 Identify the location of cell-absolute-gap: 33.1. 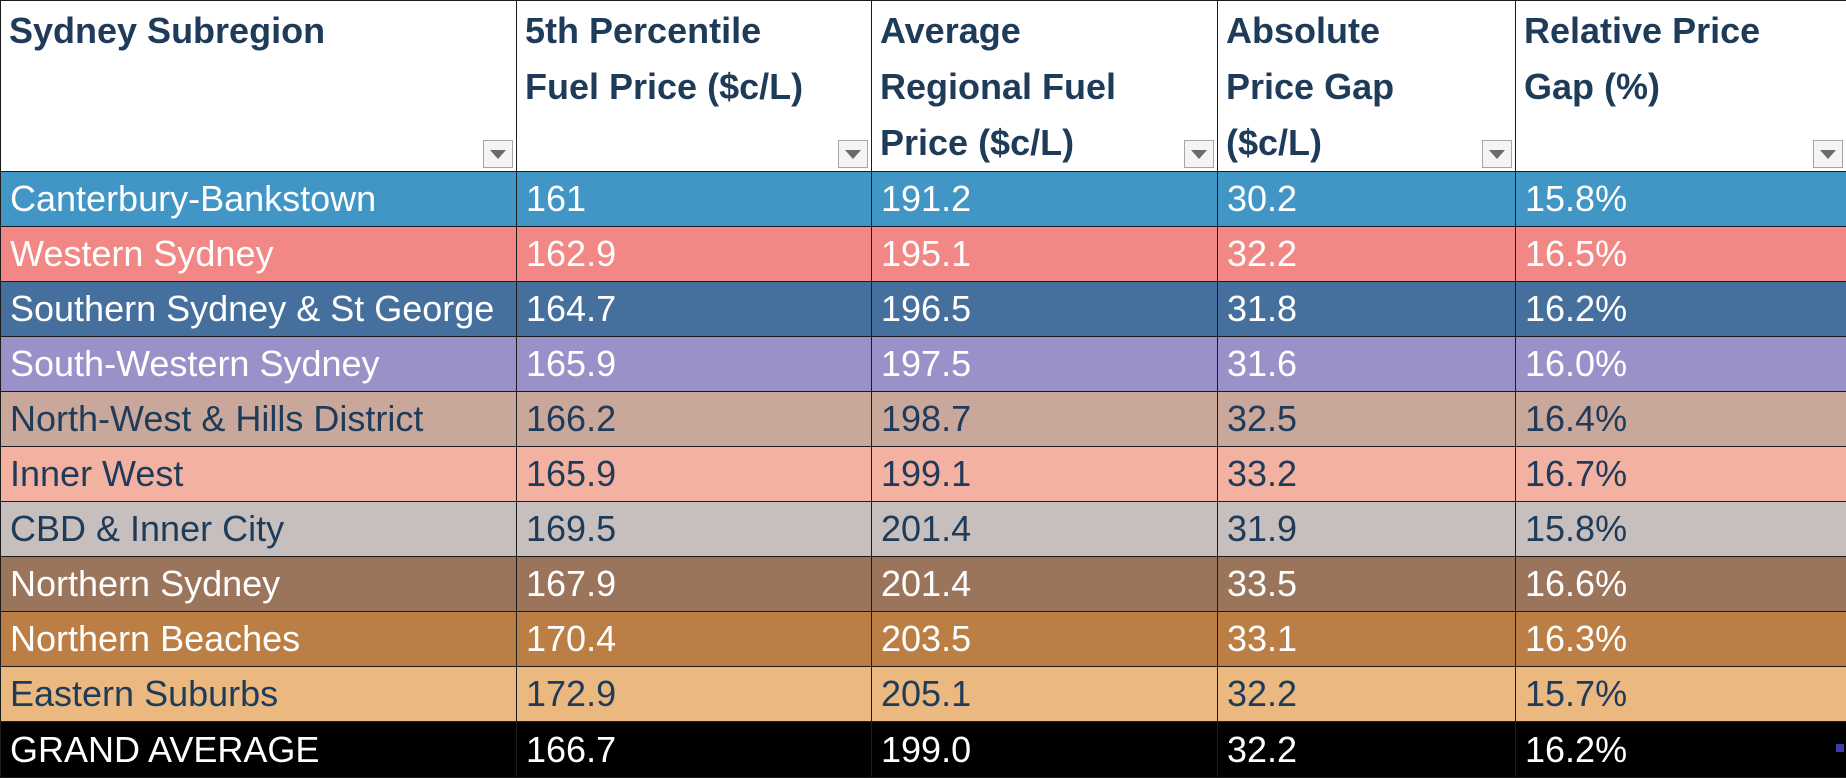
(1367, 639).